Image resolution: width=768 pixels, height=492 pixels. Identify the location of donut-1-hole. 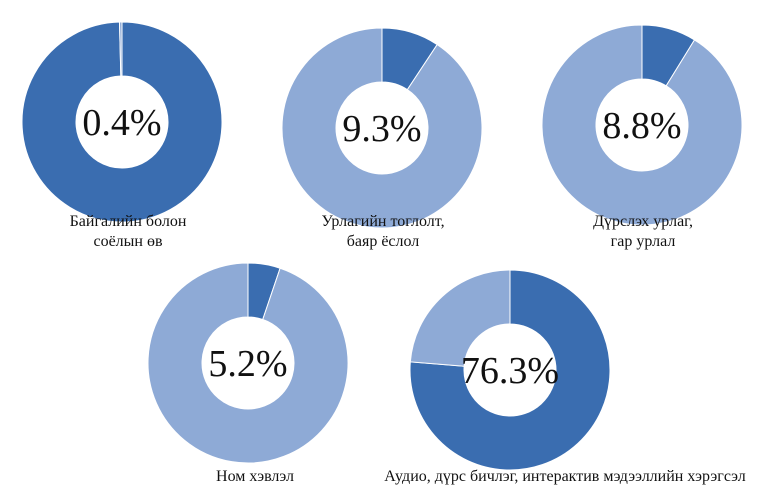
(122, 122).